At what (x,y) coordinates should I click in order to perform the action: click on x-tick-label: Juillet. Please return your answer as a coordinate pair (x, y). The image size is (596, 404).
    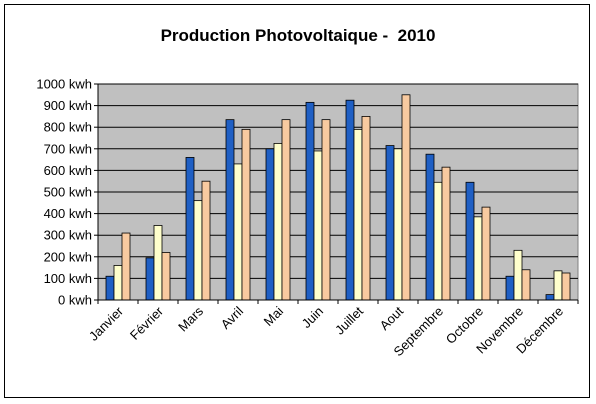
    Looking at the image, I should click on (349, 320).